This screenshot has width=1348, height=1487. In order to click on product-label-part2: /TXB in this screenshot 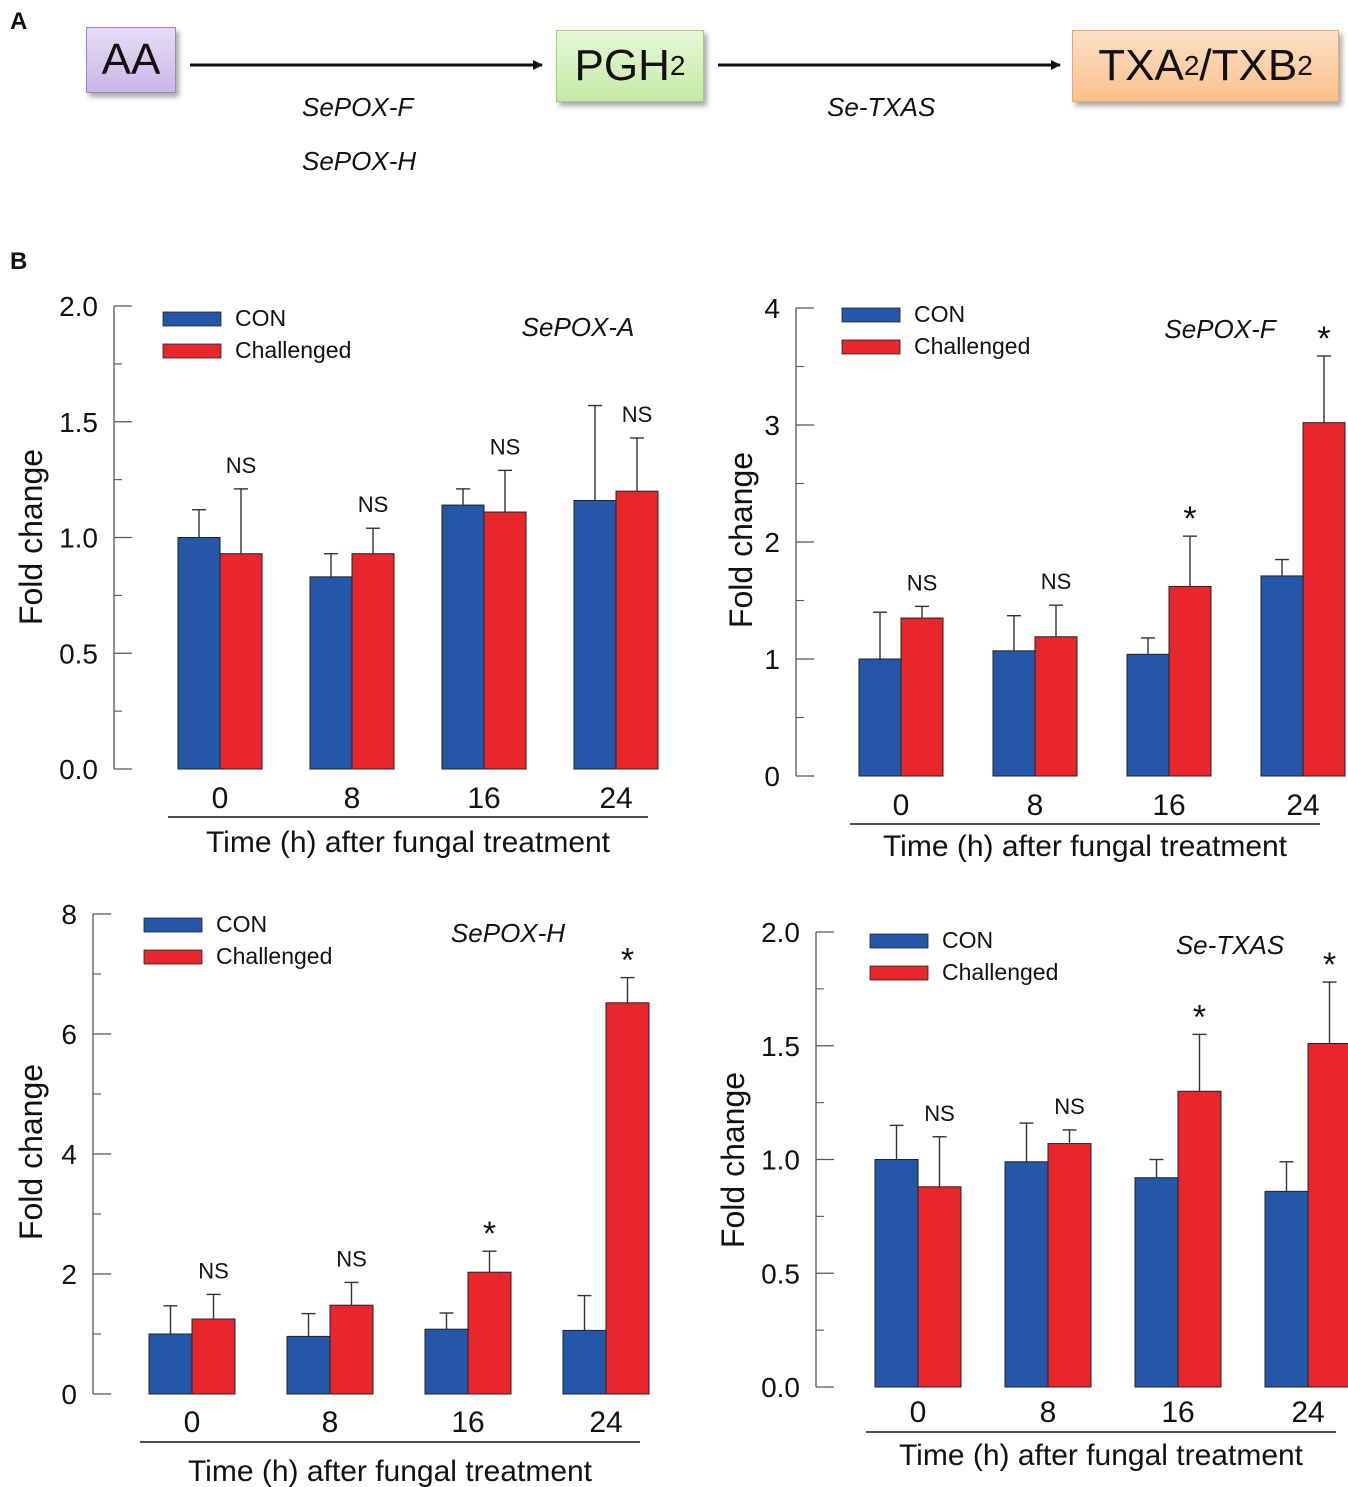, I will do `click(1248, 65)`.